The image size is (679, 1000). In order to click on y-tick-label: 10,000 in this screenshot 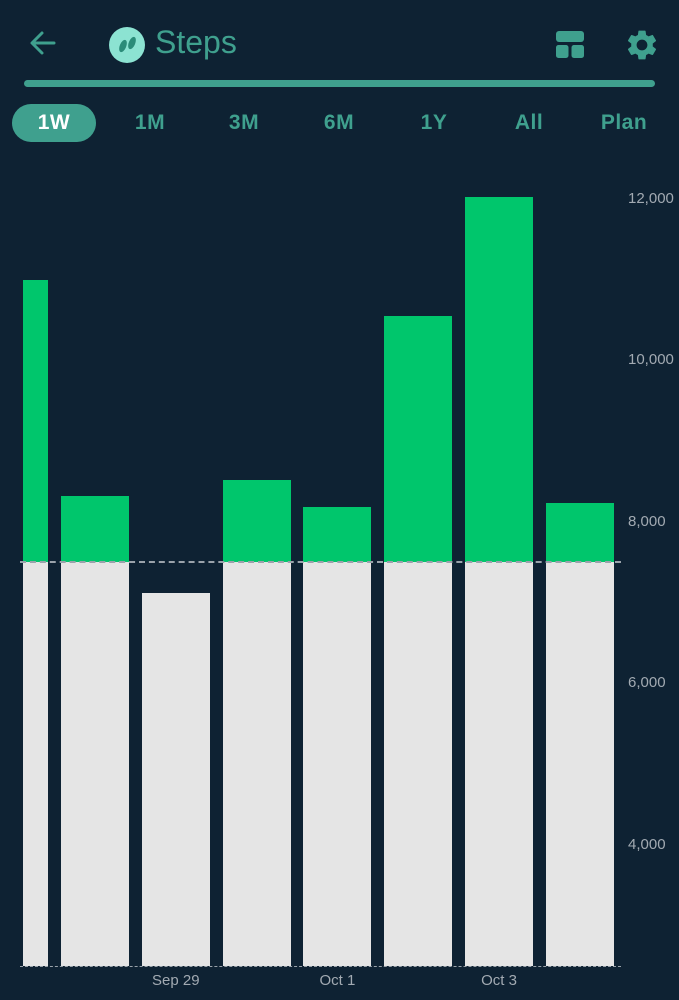, I will do `click(651, 360)`.